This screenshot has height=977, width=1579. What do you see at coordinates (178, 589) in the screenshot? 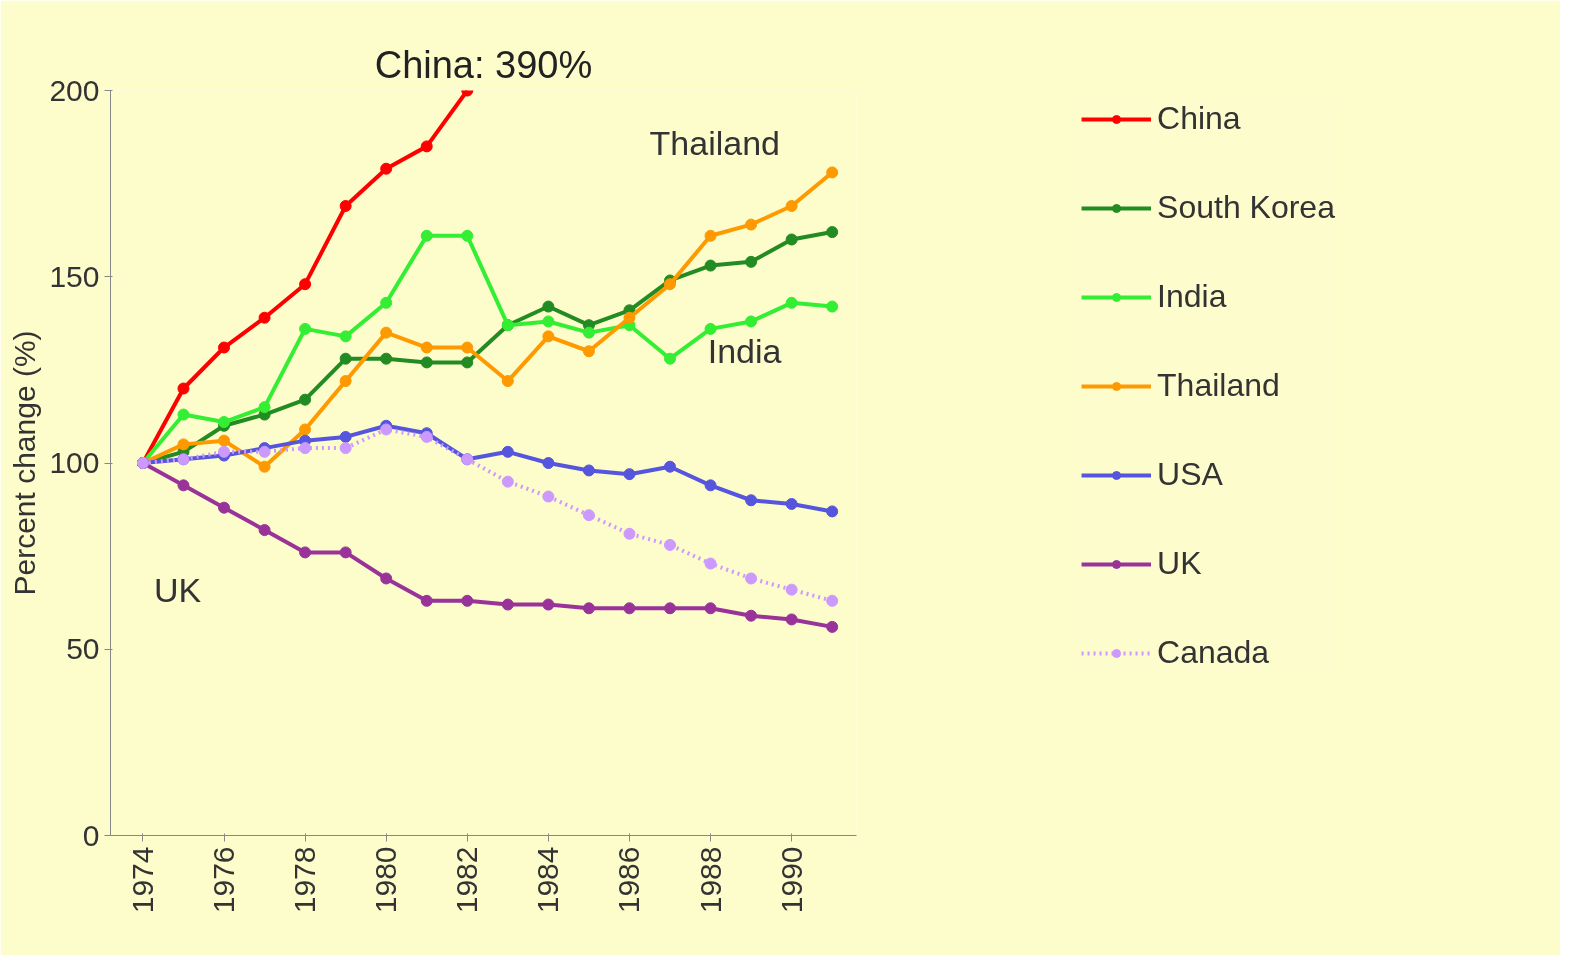
I see `annotation: UK` at bounding box center [178, 589].